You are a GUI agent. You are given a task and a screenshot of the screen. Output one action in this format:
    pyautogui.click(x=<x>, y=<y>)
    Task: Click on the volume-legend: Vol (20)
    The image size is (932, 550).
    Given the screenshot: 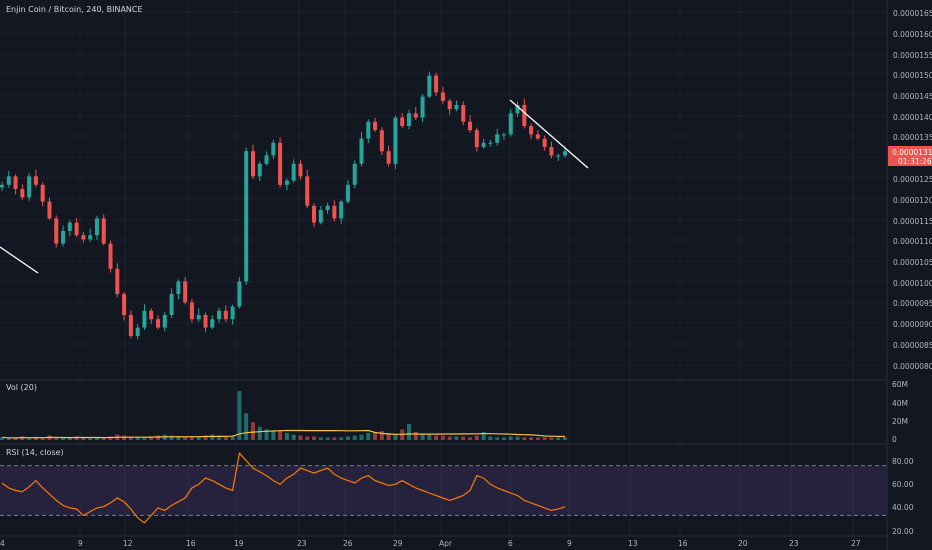 What is the action you would take?
    pyautogui.click(x=21, y=387)
    